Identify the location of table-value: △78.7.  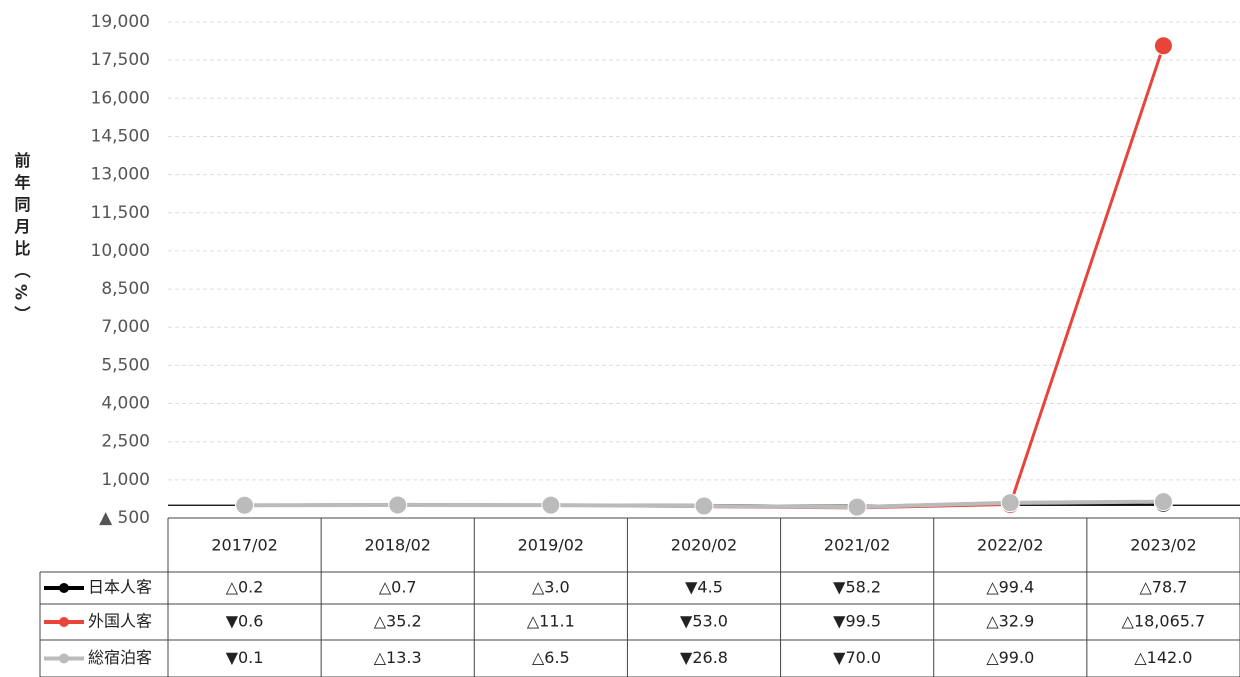
(1163, 587).